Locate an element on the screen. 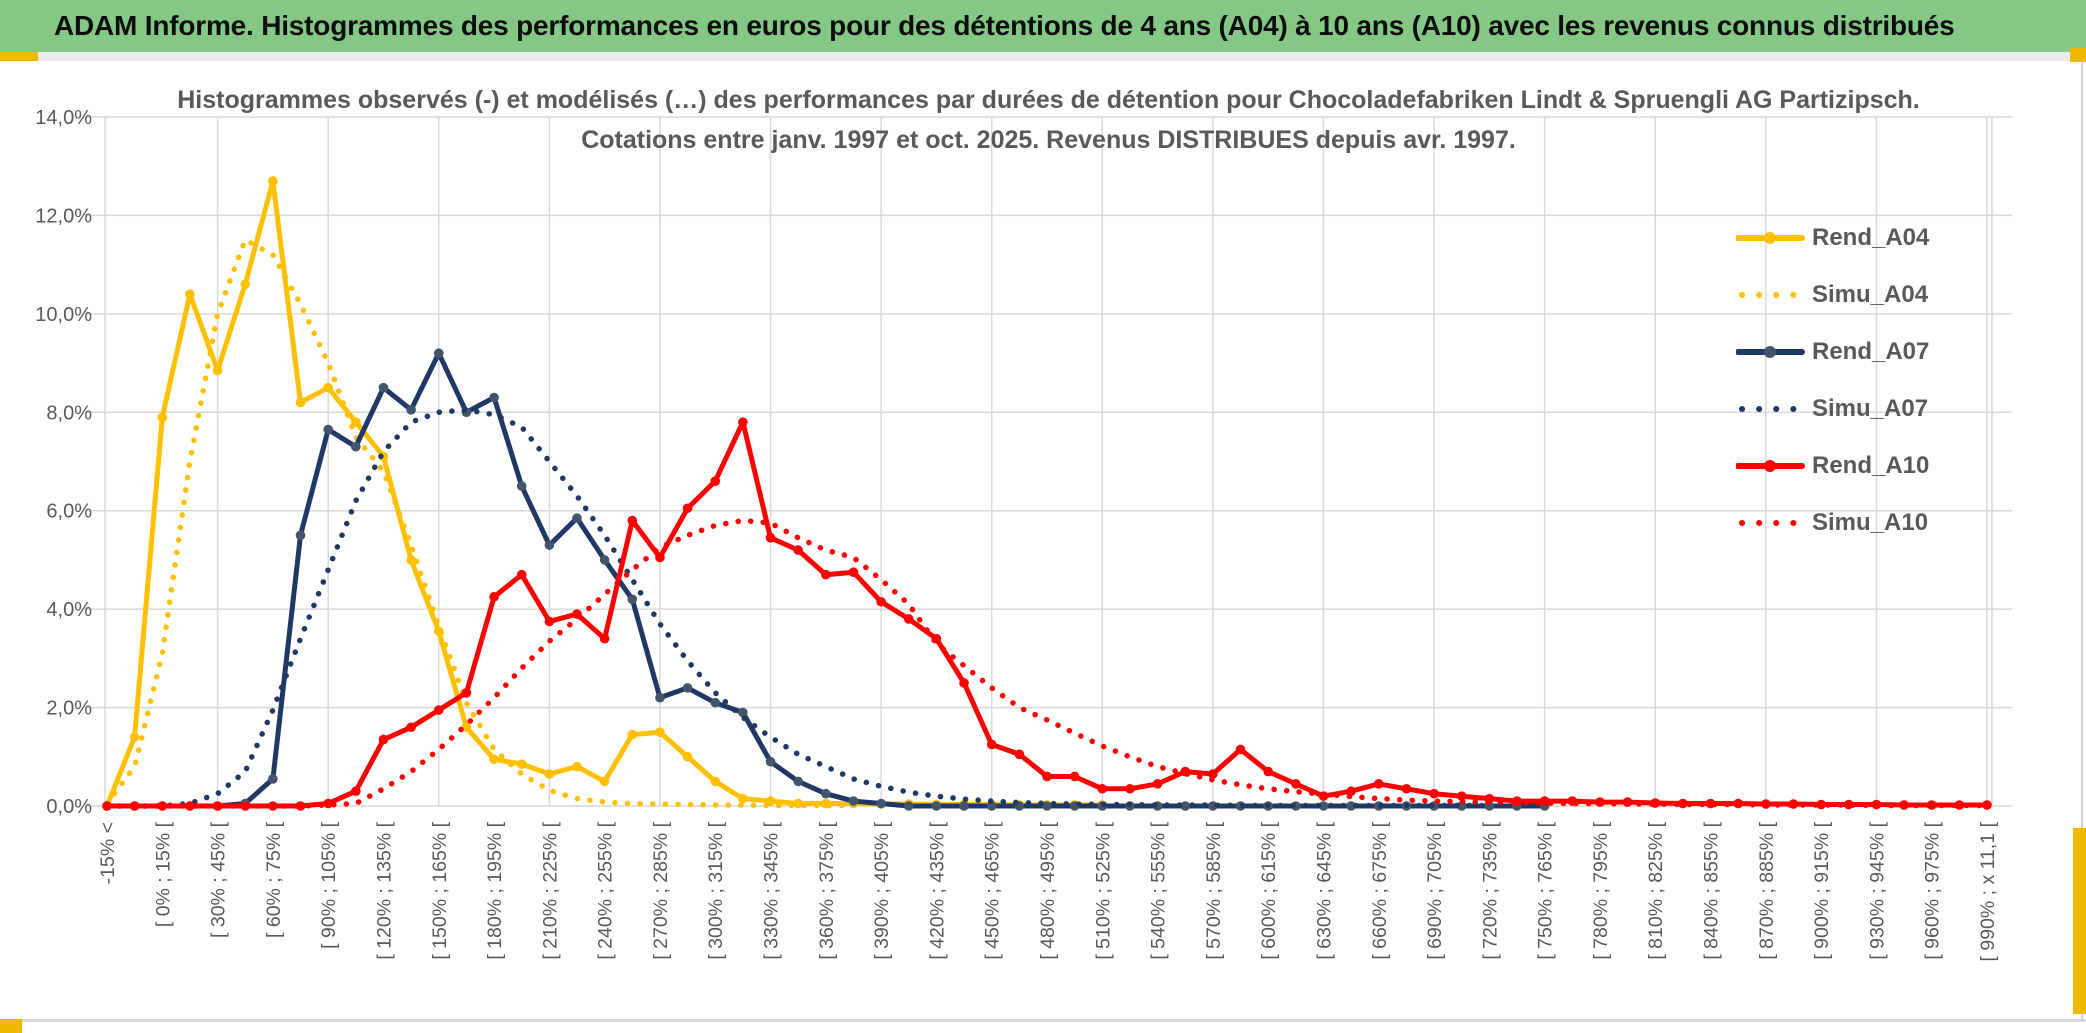  legend-label-Simu_A10: Simu_A10 is located at coordinates (1870, 522).